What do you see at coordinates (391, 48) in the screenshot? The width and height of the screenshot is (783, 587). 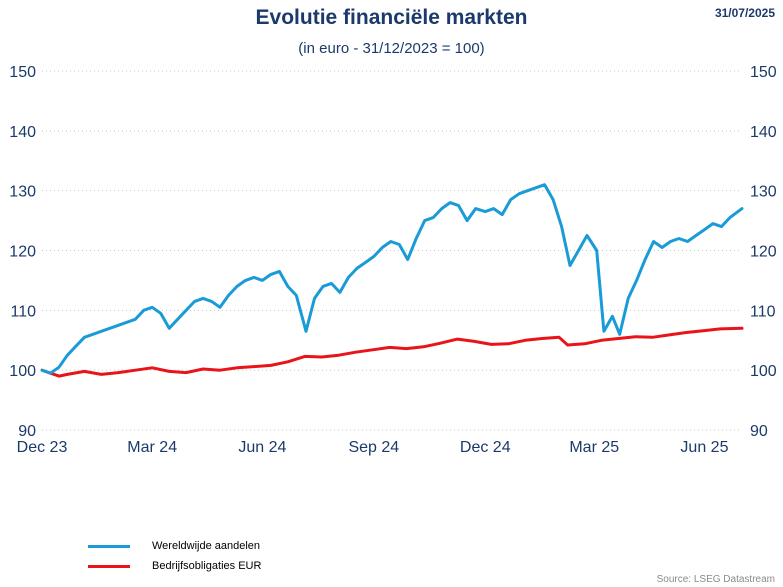 I see `chart-subtitle: (in euro - 31/12/2023 = 100)` at bounding box center [391, 48].